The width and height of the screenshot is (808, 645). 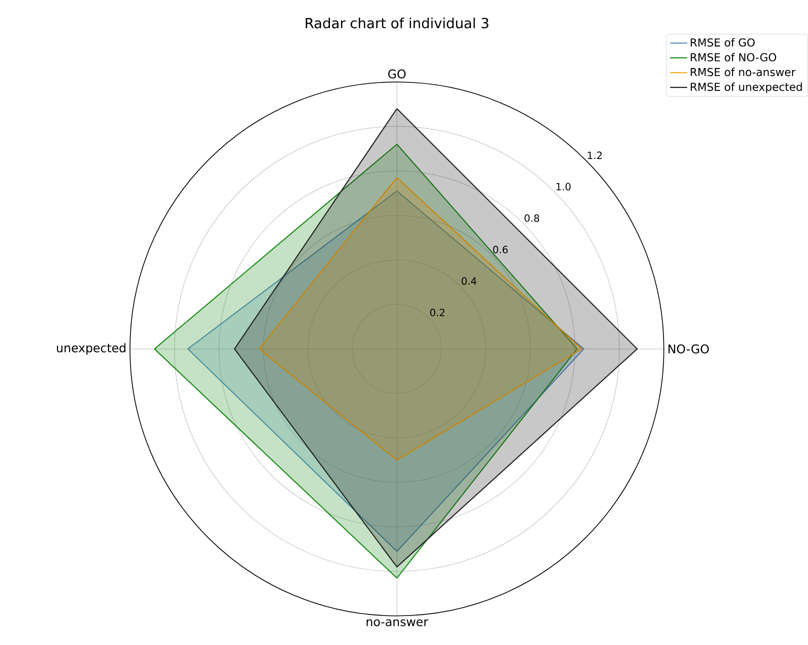 I want to click on y-tick-label: 0.2, so click(x=437, y=312).